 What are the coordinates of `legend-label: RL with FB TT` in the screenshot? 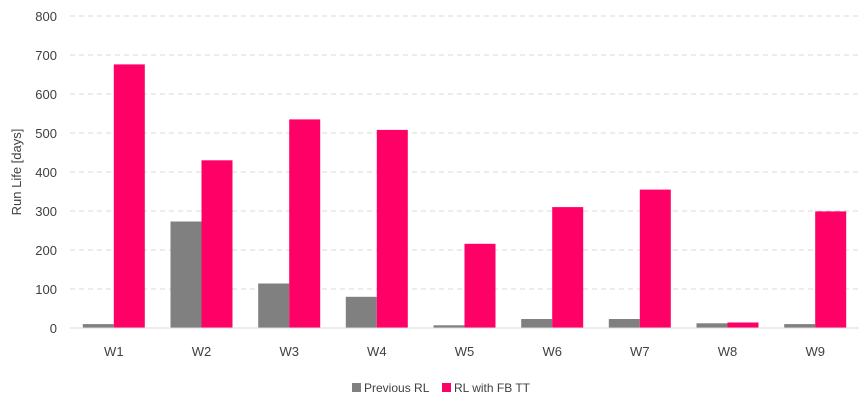 It's located at (492, 388).